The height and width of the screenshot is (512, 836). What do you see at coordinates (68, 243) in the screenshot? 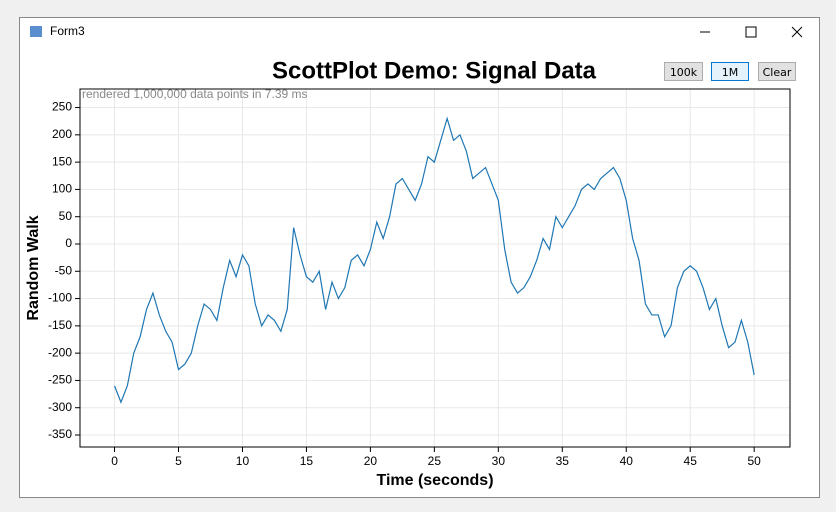
I see `y-tick-label: 0` at bounding box center [68, 243].